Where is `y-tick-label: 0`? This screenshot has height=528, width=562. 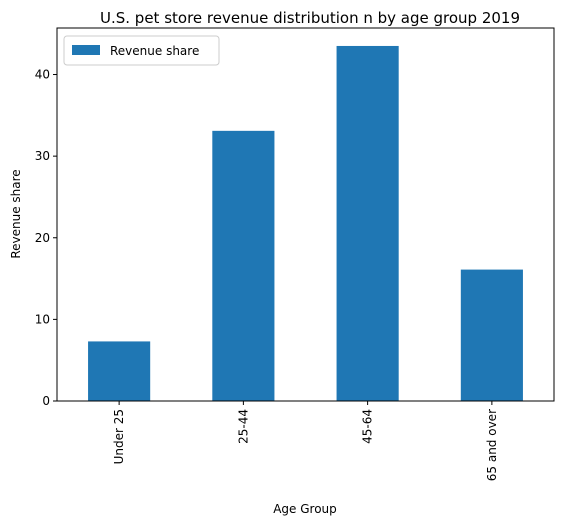 y-tick-label: 0 is located at coordinates (46, 401).